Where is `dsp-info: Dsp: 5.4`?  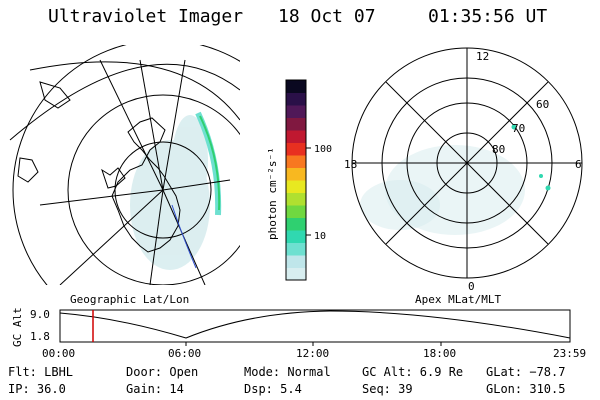
dsp-info: Dsp: 5.4 is located at coordinates (273, 389).